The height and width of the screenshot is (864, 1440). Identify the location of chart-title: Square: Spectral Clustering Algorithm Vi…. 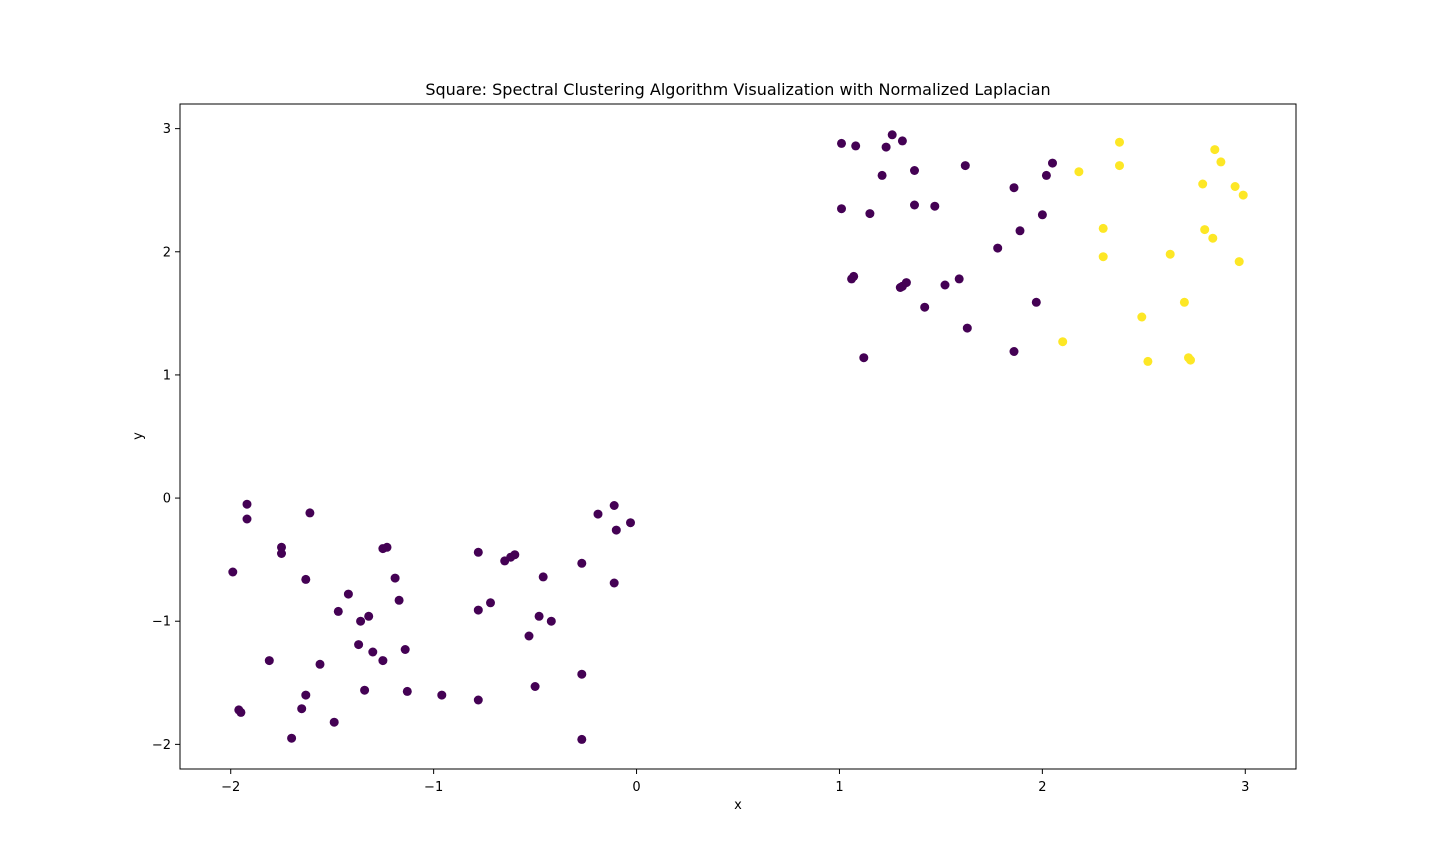
(737, 89).